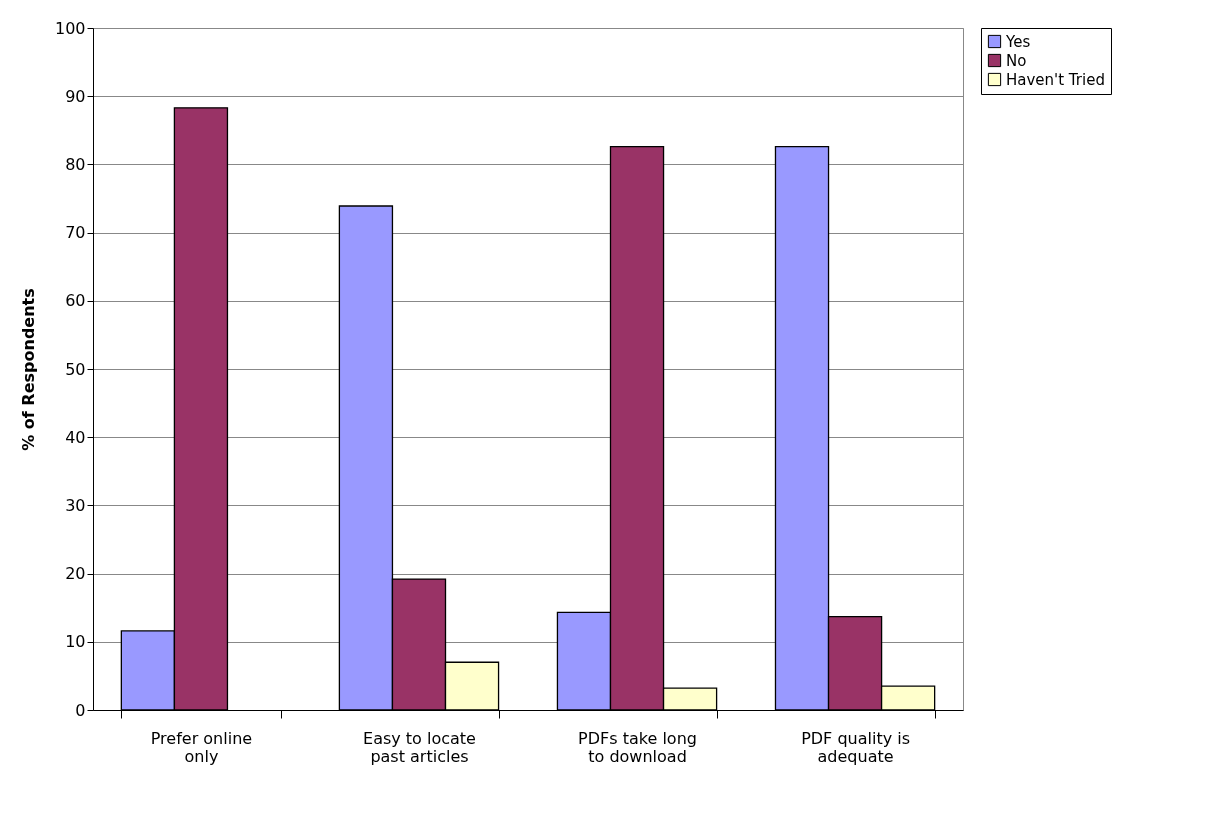 The width and height of the screenshot is (1227, 829). What do you see at coordinates (75, 369) in the screenshot?
I see `y-tick-label: 50` at bounding box center [75, 369].